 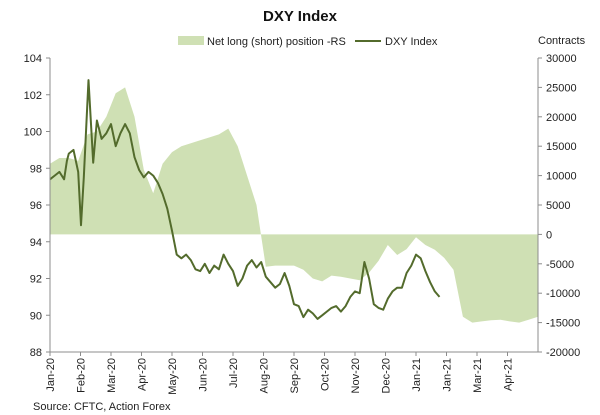 What do you see at coordinates (265, 375) in the screenshot?
I see `x-tick-label: Aug-20` at bounding box center [265, 375].